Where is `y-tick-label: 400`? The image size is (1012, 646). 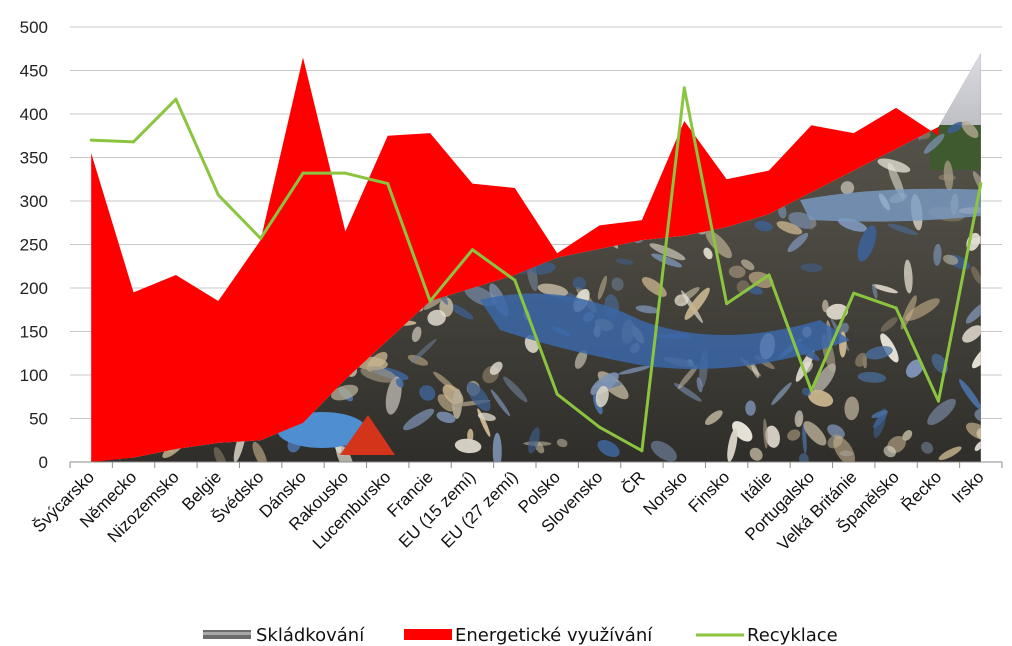
y-tick-label: 400 is located at coordinates (34, 114).